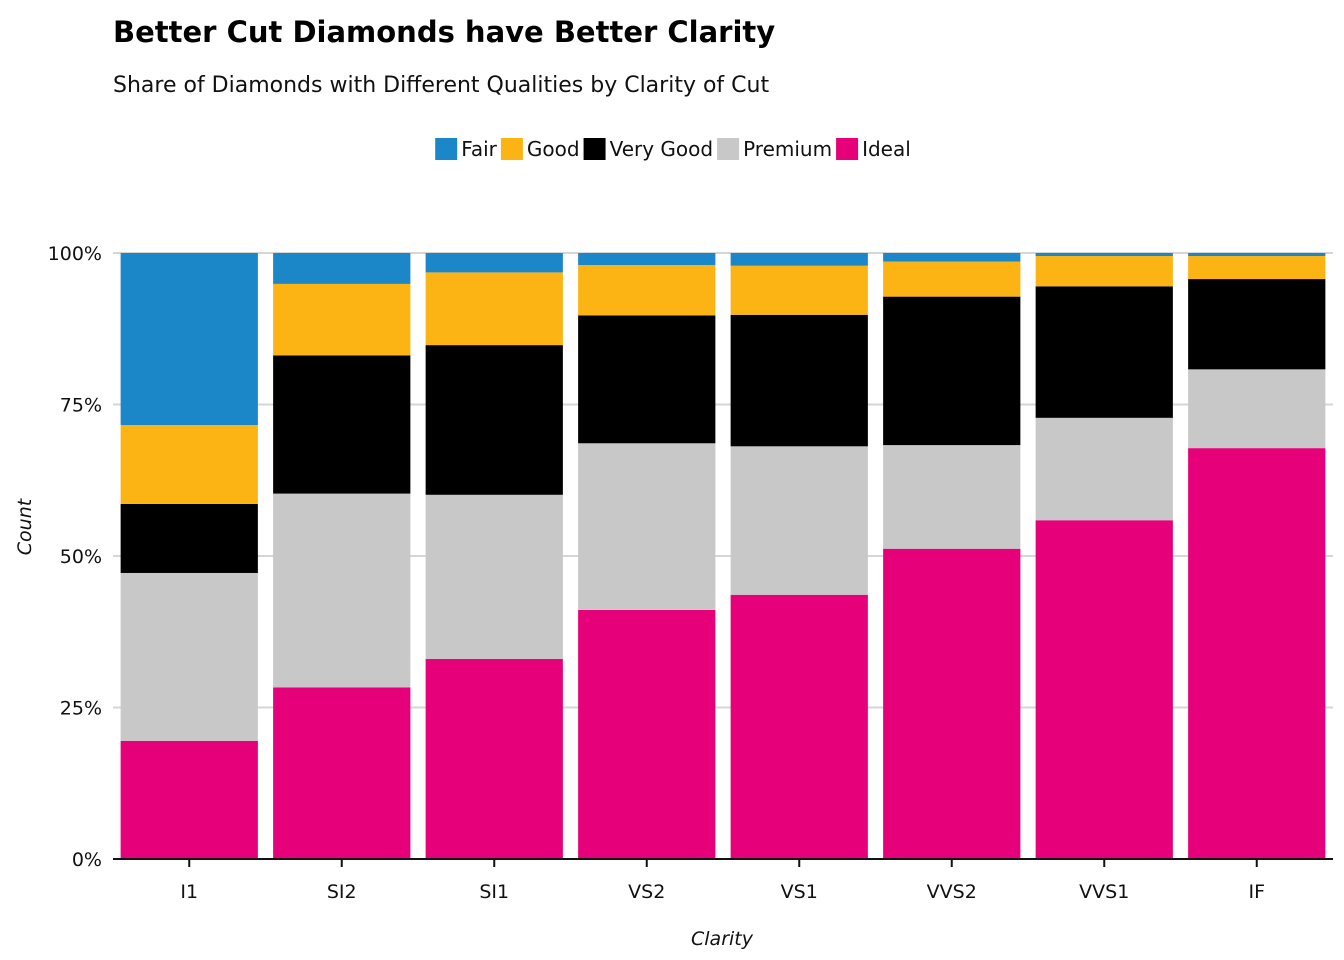 This screenshot has height=960, width=1344. Describe the element at coordinates (189, 892) in the screenshot. I see `x-tick-label-i1: I1` at that location.